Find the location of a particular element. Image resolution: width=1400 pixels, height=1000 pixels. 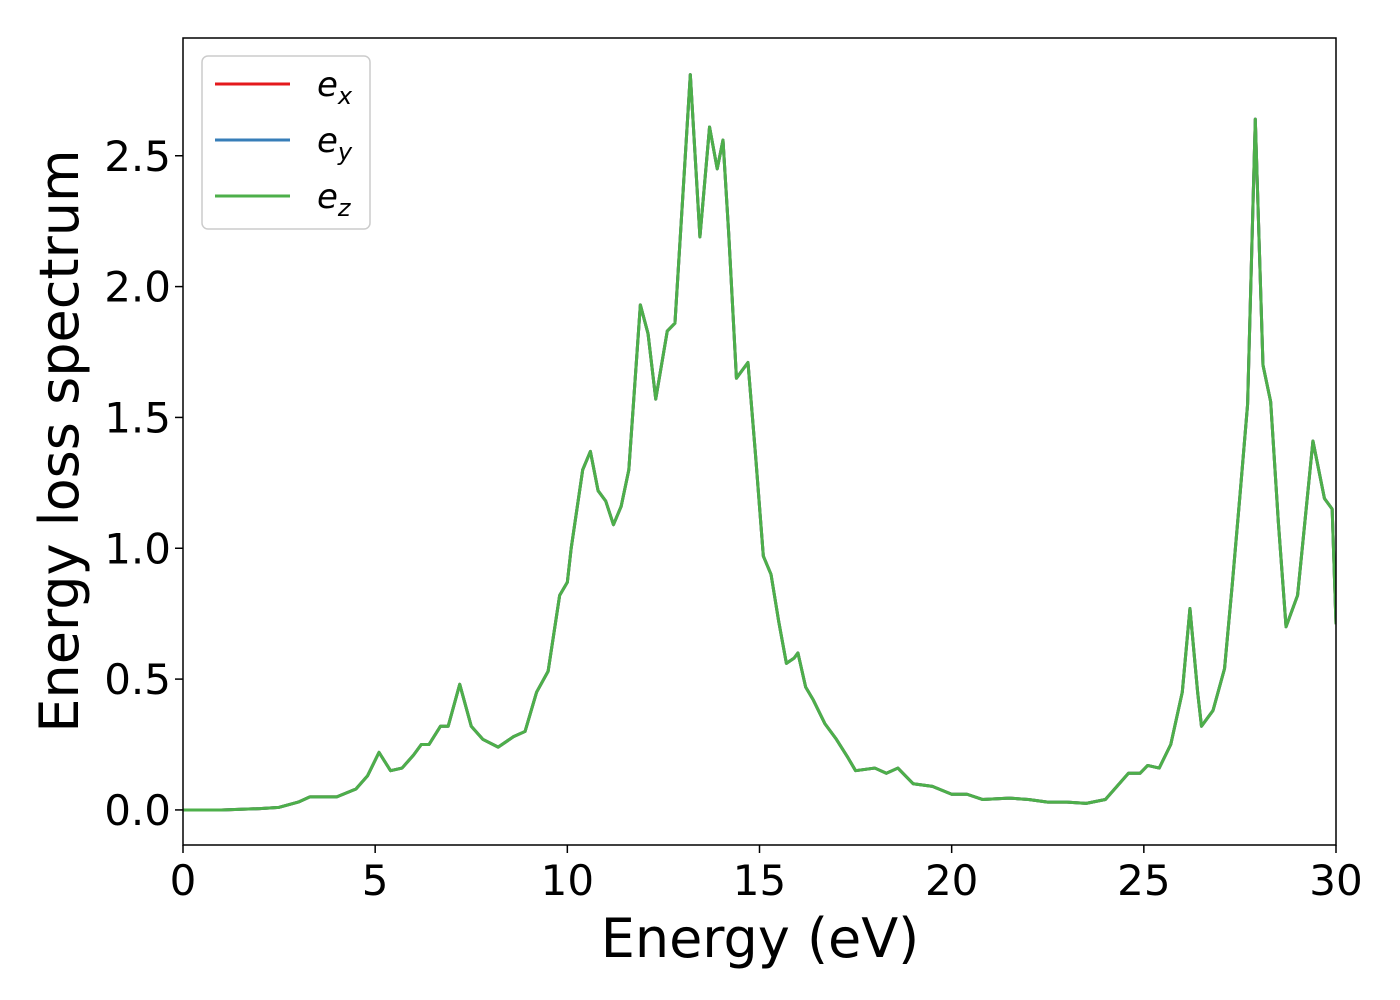

y-tick-label: 0.5 is located at coordinates (137, 679).